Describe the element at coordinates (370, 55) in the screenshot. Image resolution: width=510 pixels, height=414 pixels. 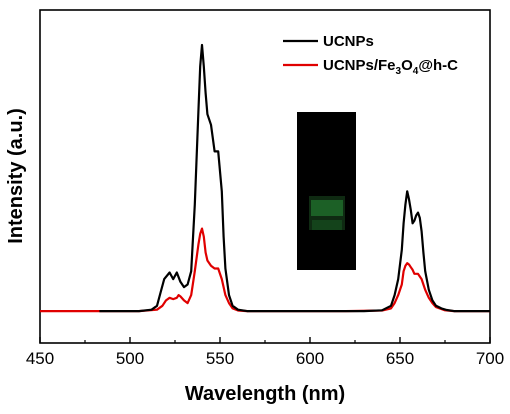
I see `legend: UCNPs UCNPs/Fe3O4@h-C` at that location.